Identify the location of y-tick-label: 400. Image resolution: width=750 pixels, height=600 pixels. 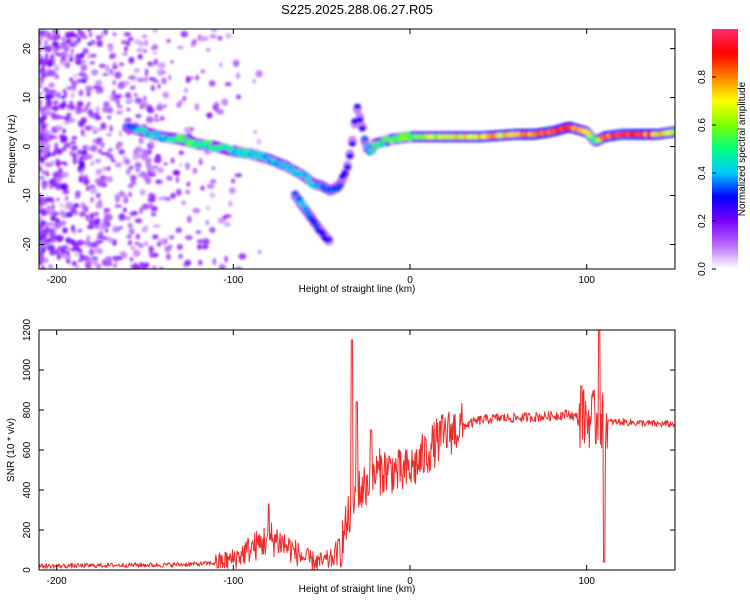
(27, 489).